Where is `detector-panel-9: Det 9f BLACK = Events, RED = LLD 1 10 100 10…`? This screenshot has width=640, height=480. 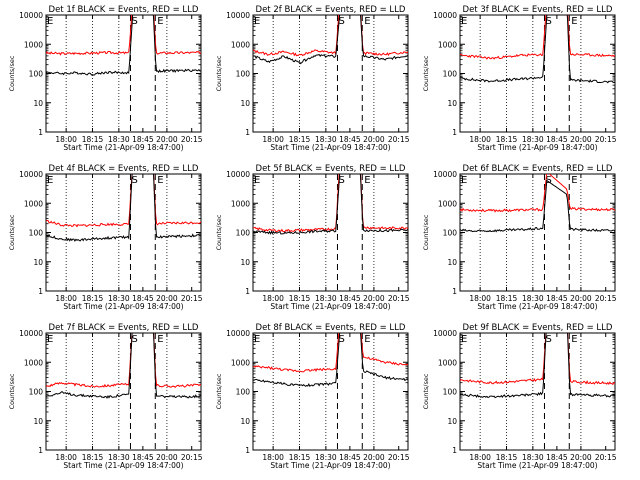
detector-panel-9: Det 9f BLACK = Events, RED = LLD 1 10 100 10… is located at coordinates (519, 396).